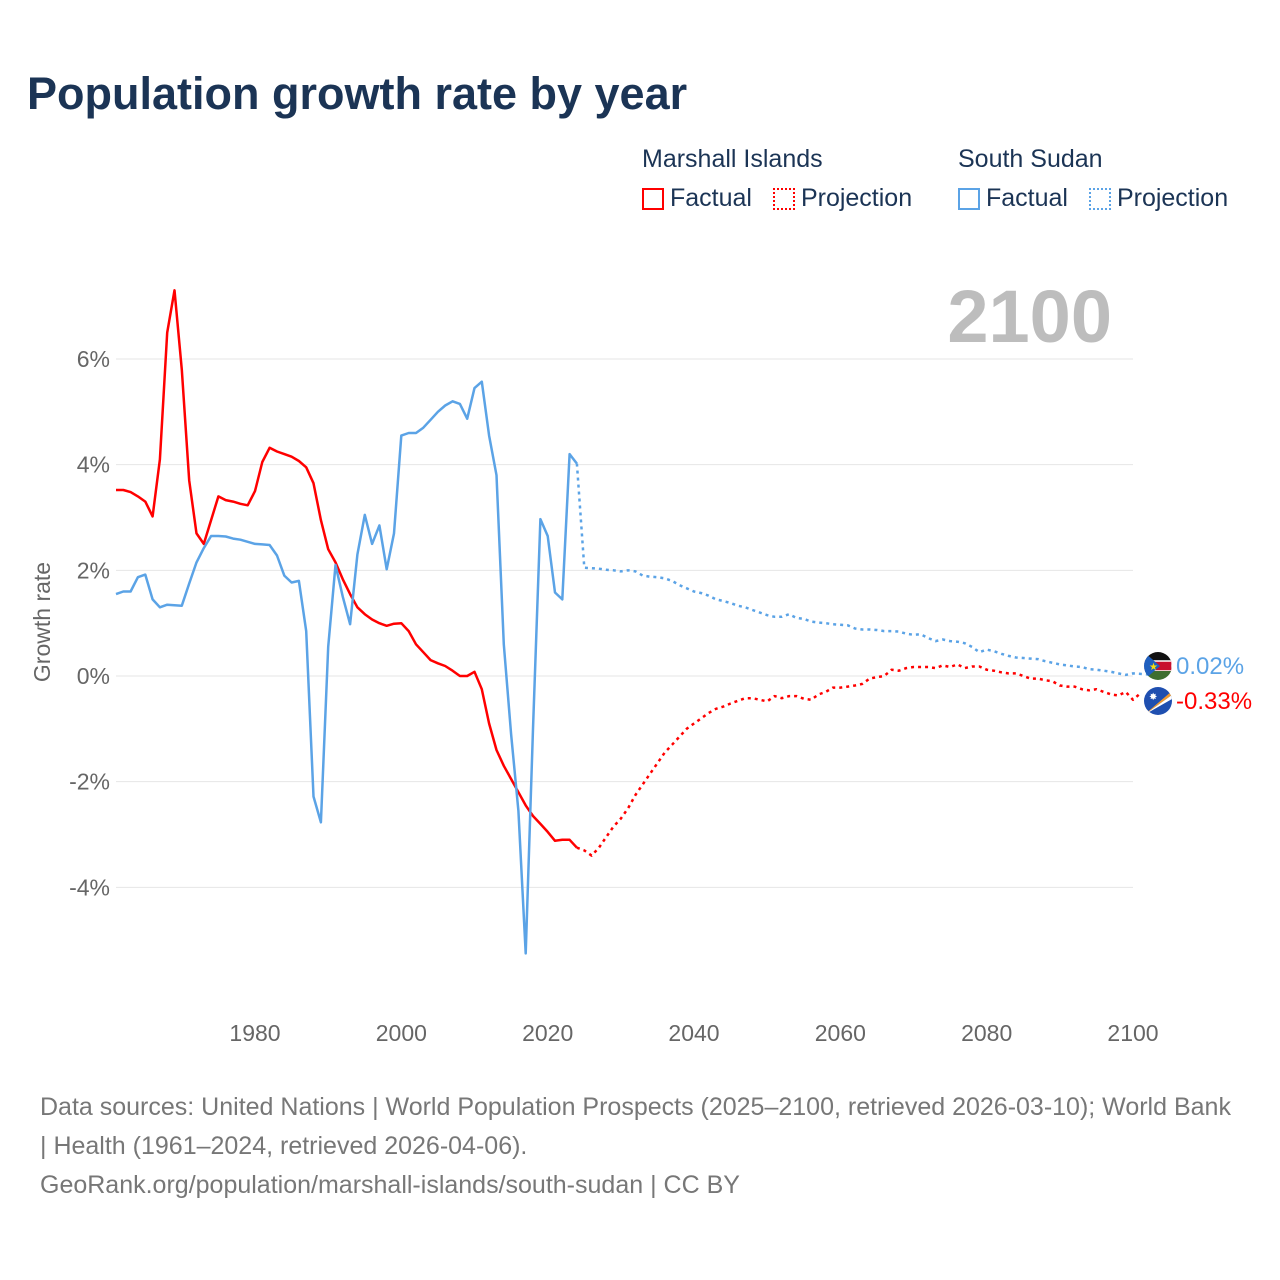  Describe the element at coordinates (1214, 701) in the screenshot. I see `marshall-islands-end-label: -0.33%` at that location.